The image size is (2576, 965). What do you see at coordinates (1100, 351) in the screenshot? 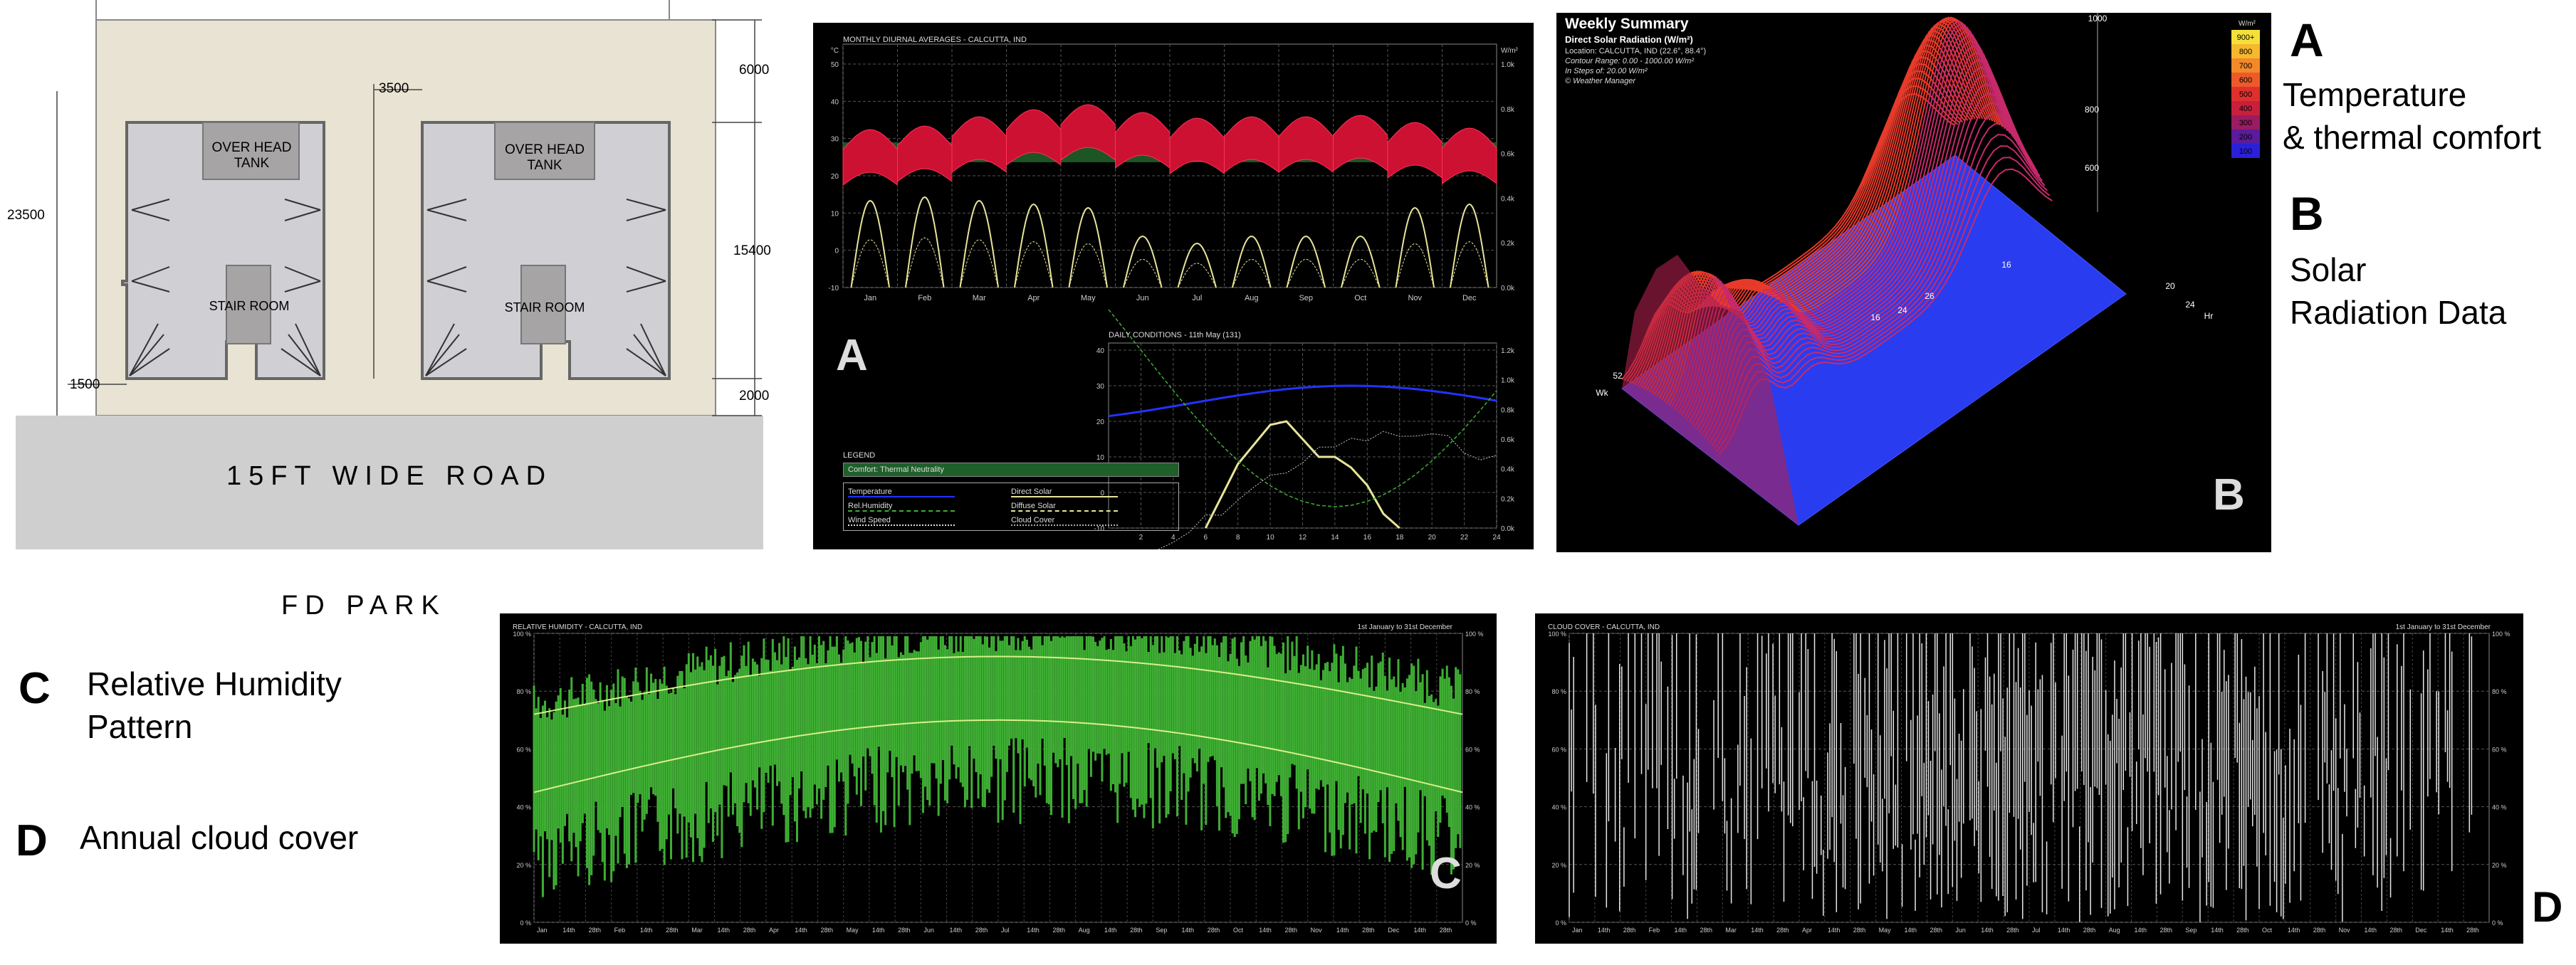
I see `daily-y-tick: 40` at bounding box center [1100, 351].